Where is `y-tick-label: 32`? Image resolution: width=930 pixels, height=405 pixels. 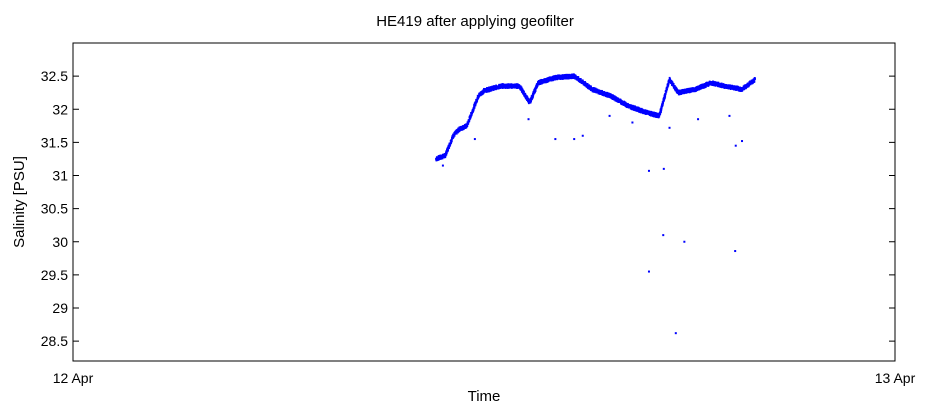
y-tick-label: 32 is located at coordinates (60, 109).